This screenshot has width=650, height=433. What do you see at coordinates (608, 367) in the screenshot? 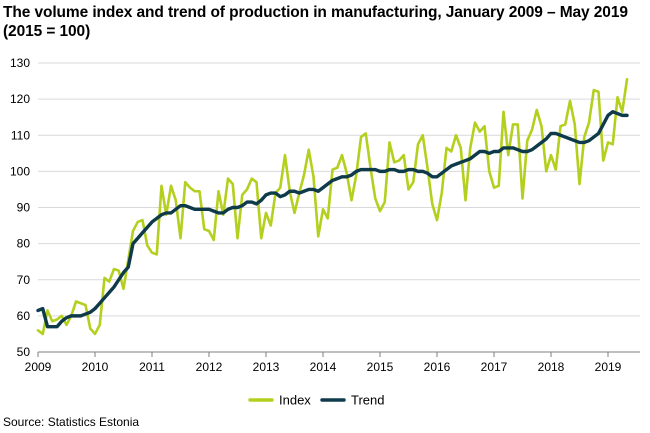
I see `x-tick-label: 2019` at bounding box center [608, 367].